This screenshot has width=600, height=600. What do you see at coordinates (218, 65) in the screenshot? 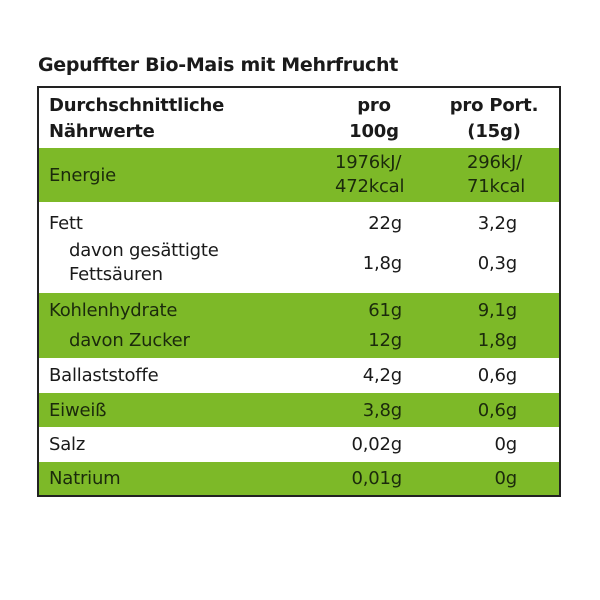
I see `product-title: Gepuffter Bio-Mais mit Mehrfrucht` at bounding box center [218, 65].